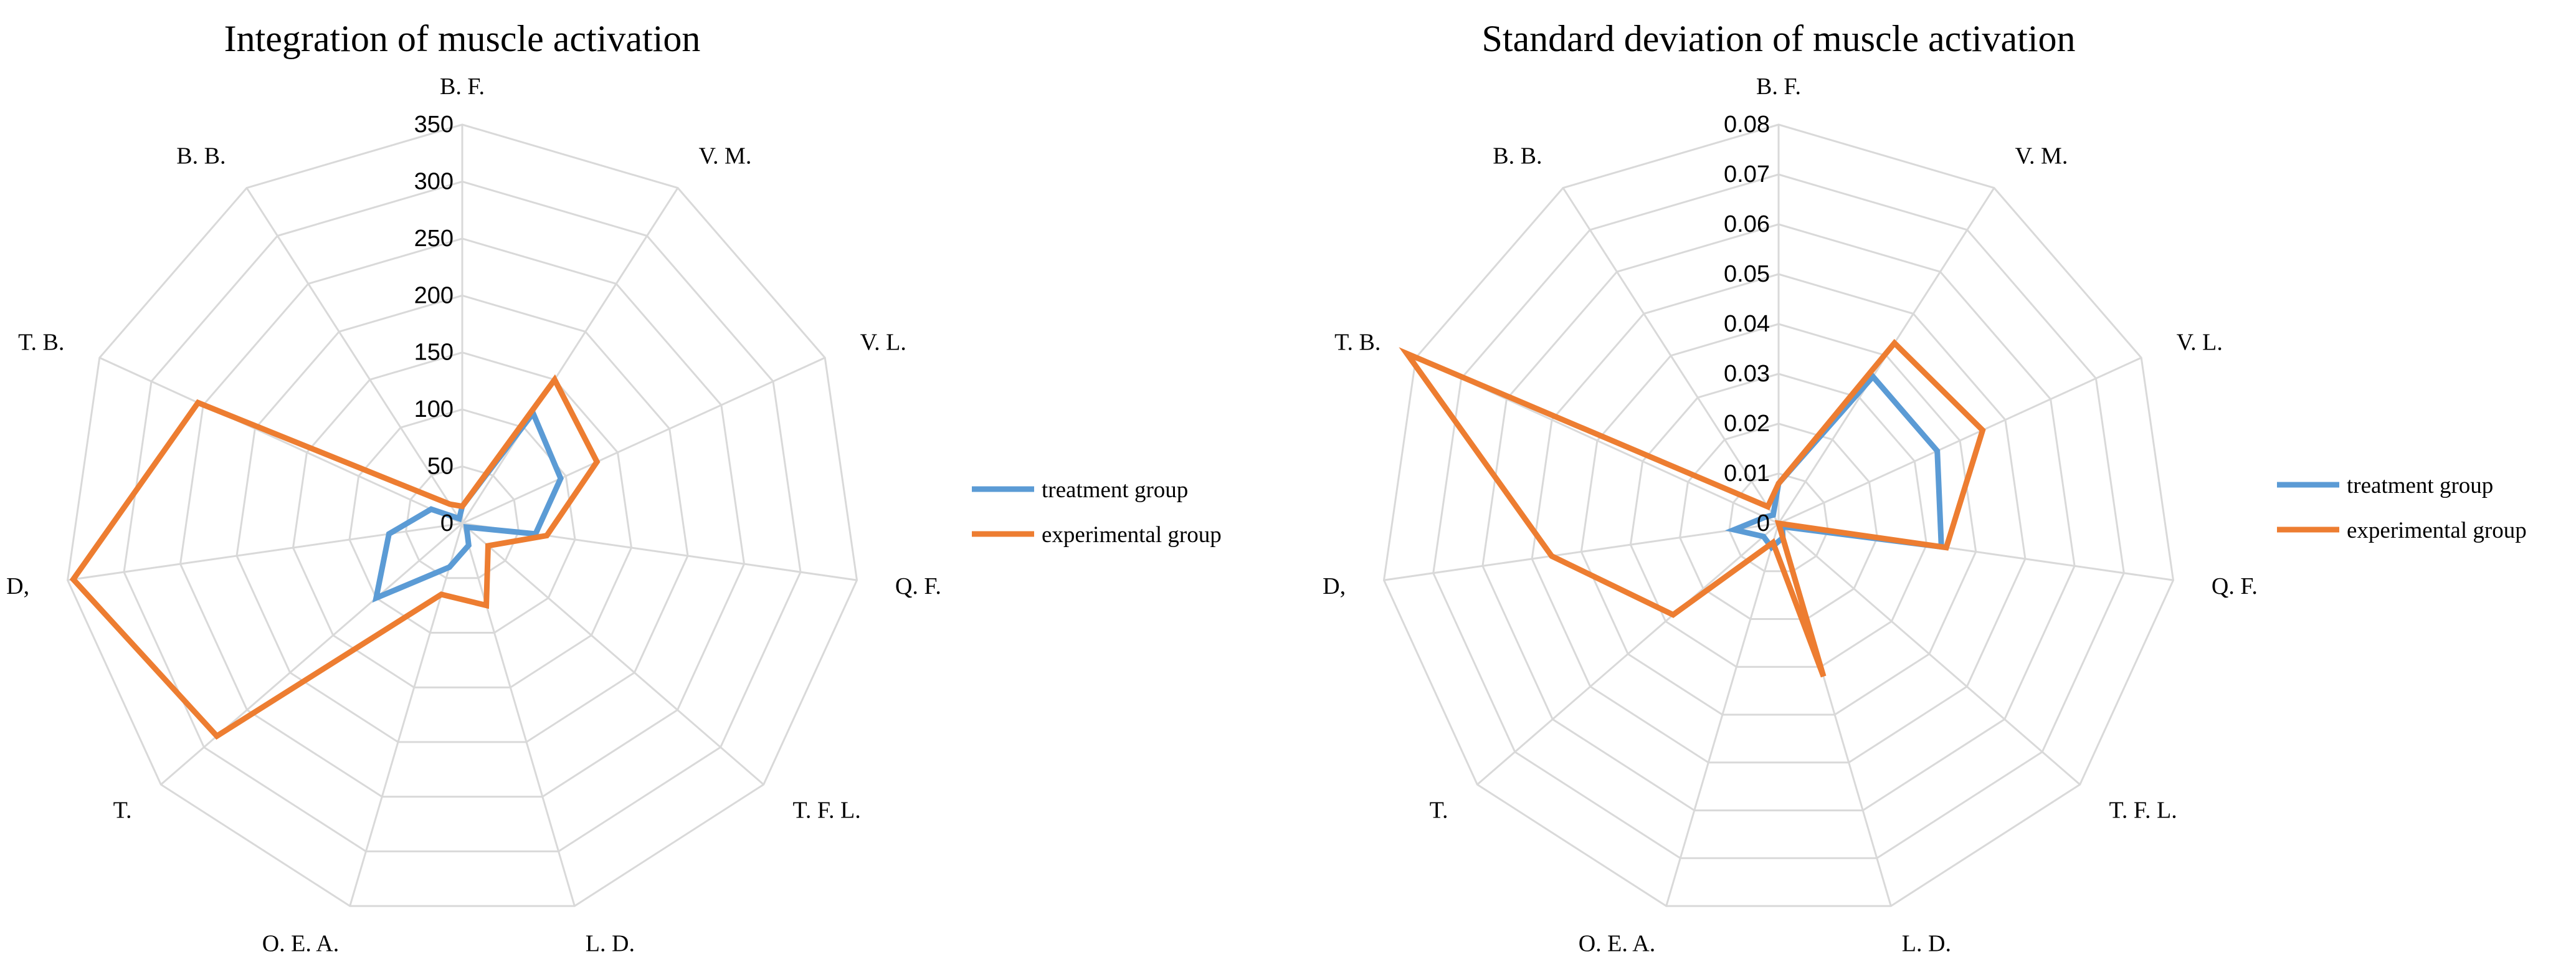  What do you see at coordinates (434, 239) in the screenshot?
I see `tick-label: 250` at bounding box center [434, 239].